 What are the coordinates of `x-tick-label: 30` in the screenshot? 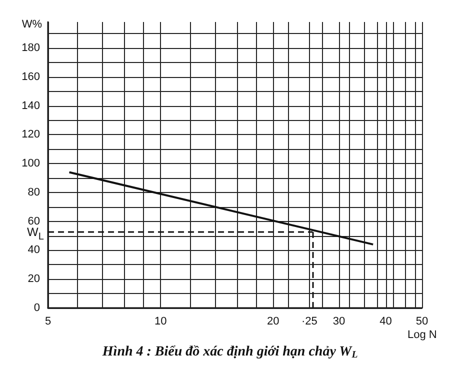 It's located at (339, 322).